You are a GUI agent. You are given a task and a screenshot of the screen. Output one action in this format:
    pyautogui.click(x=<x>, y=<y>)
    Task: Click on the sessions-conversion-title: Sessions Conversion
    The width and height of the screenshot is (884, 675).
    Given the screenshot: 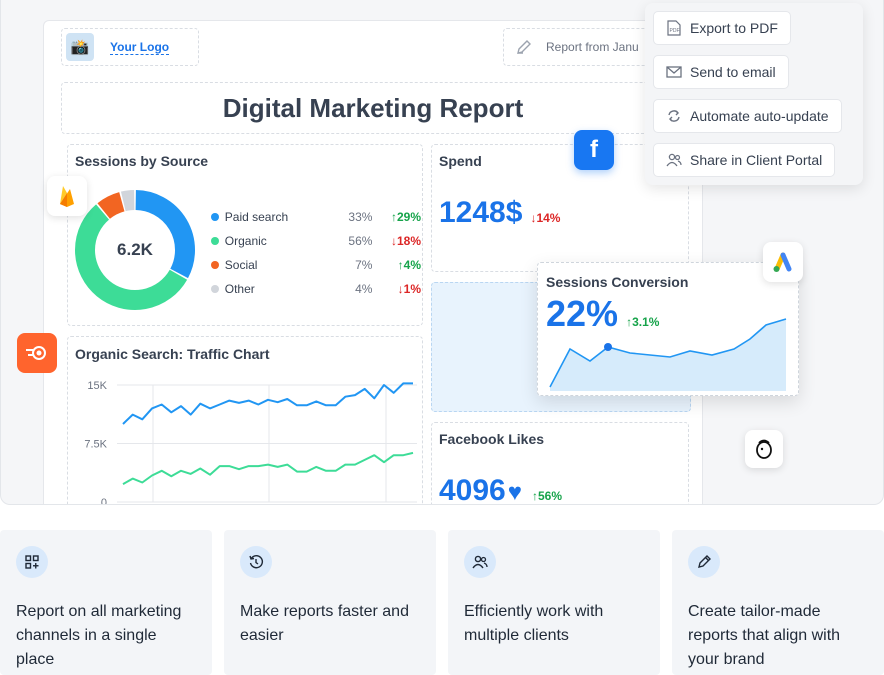 What is the action you would take?
    pyautogui.click(x=617, y=282)
    